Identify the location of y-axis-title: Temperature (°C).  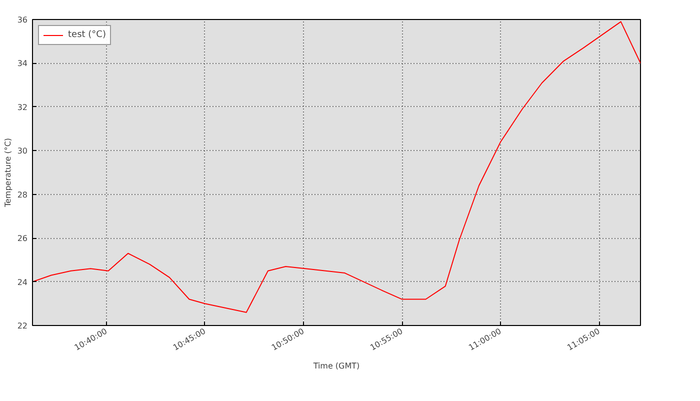
(7, 173).